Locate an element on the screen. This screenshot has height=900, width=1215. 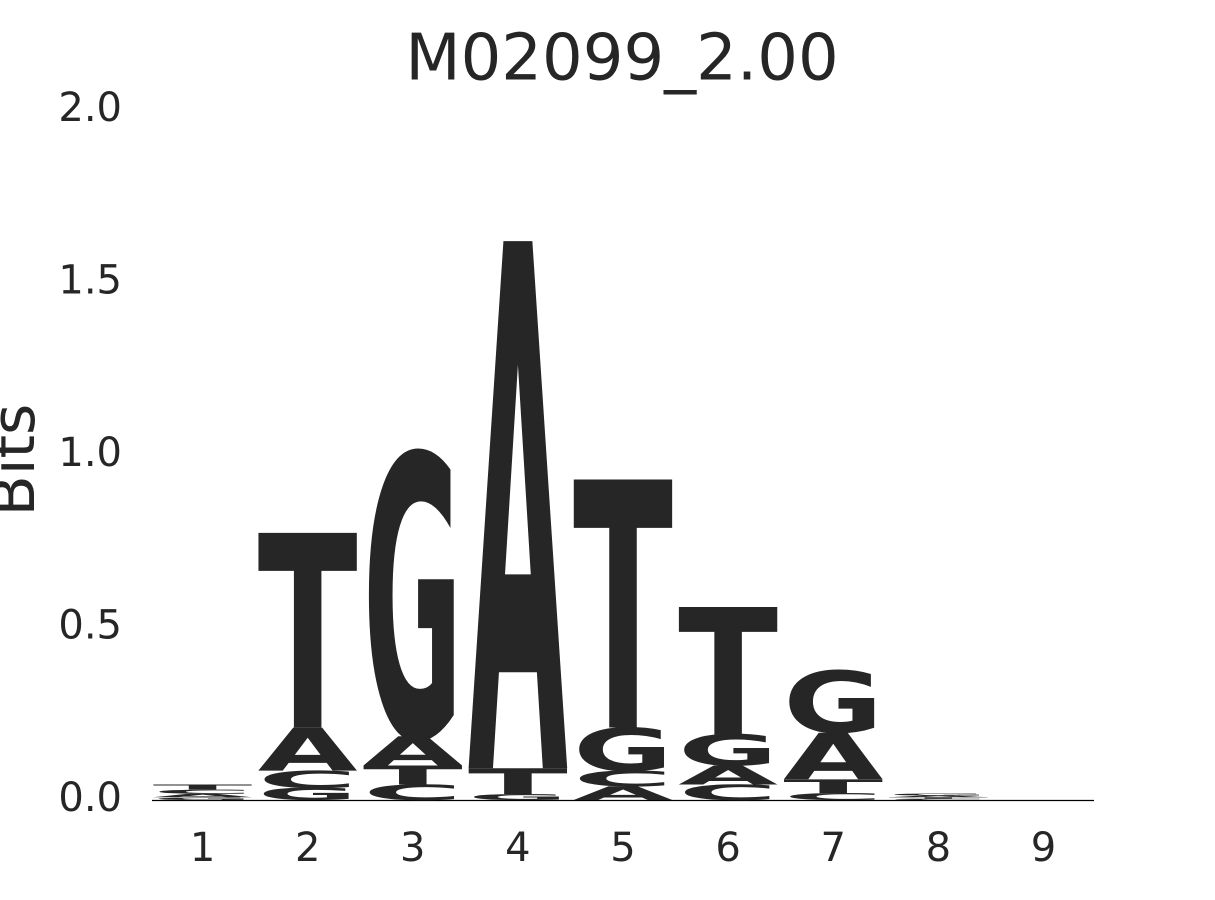
x-tick-label: 2 is located at coordinates (307, 848).